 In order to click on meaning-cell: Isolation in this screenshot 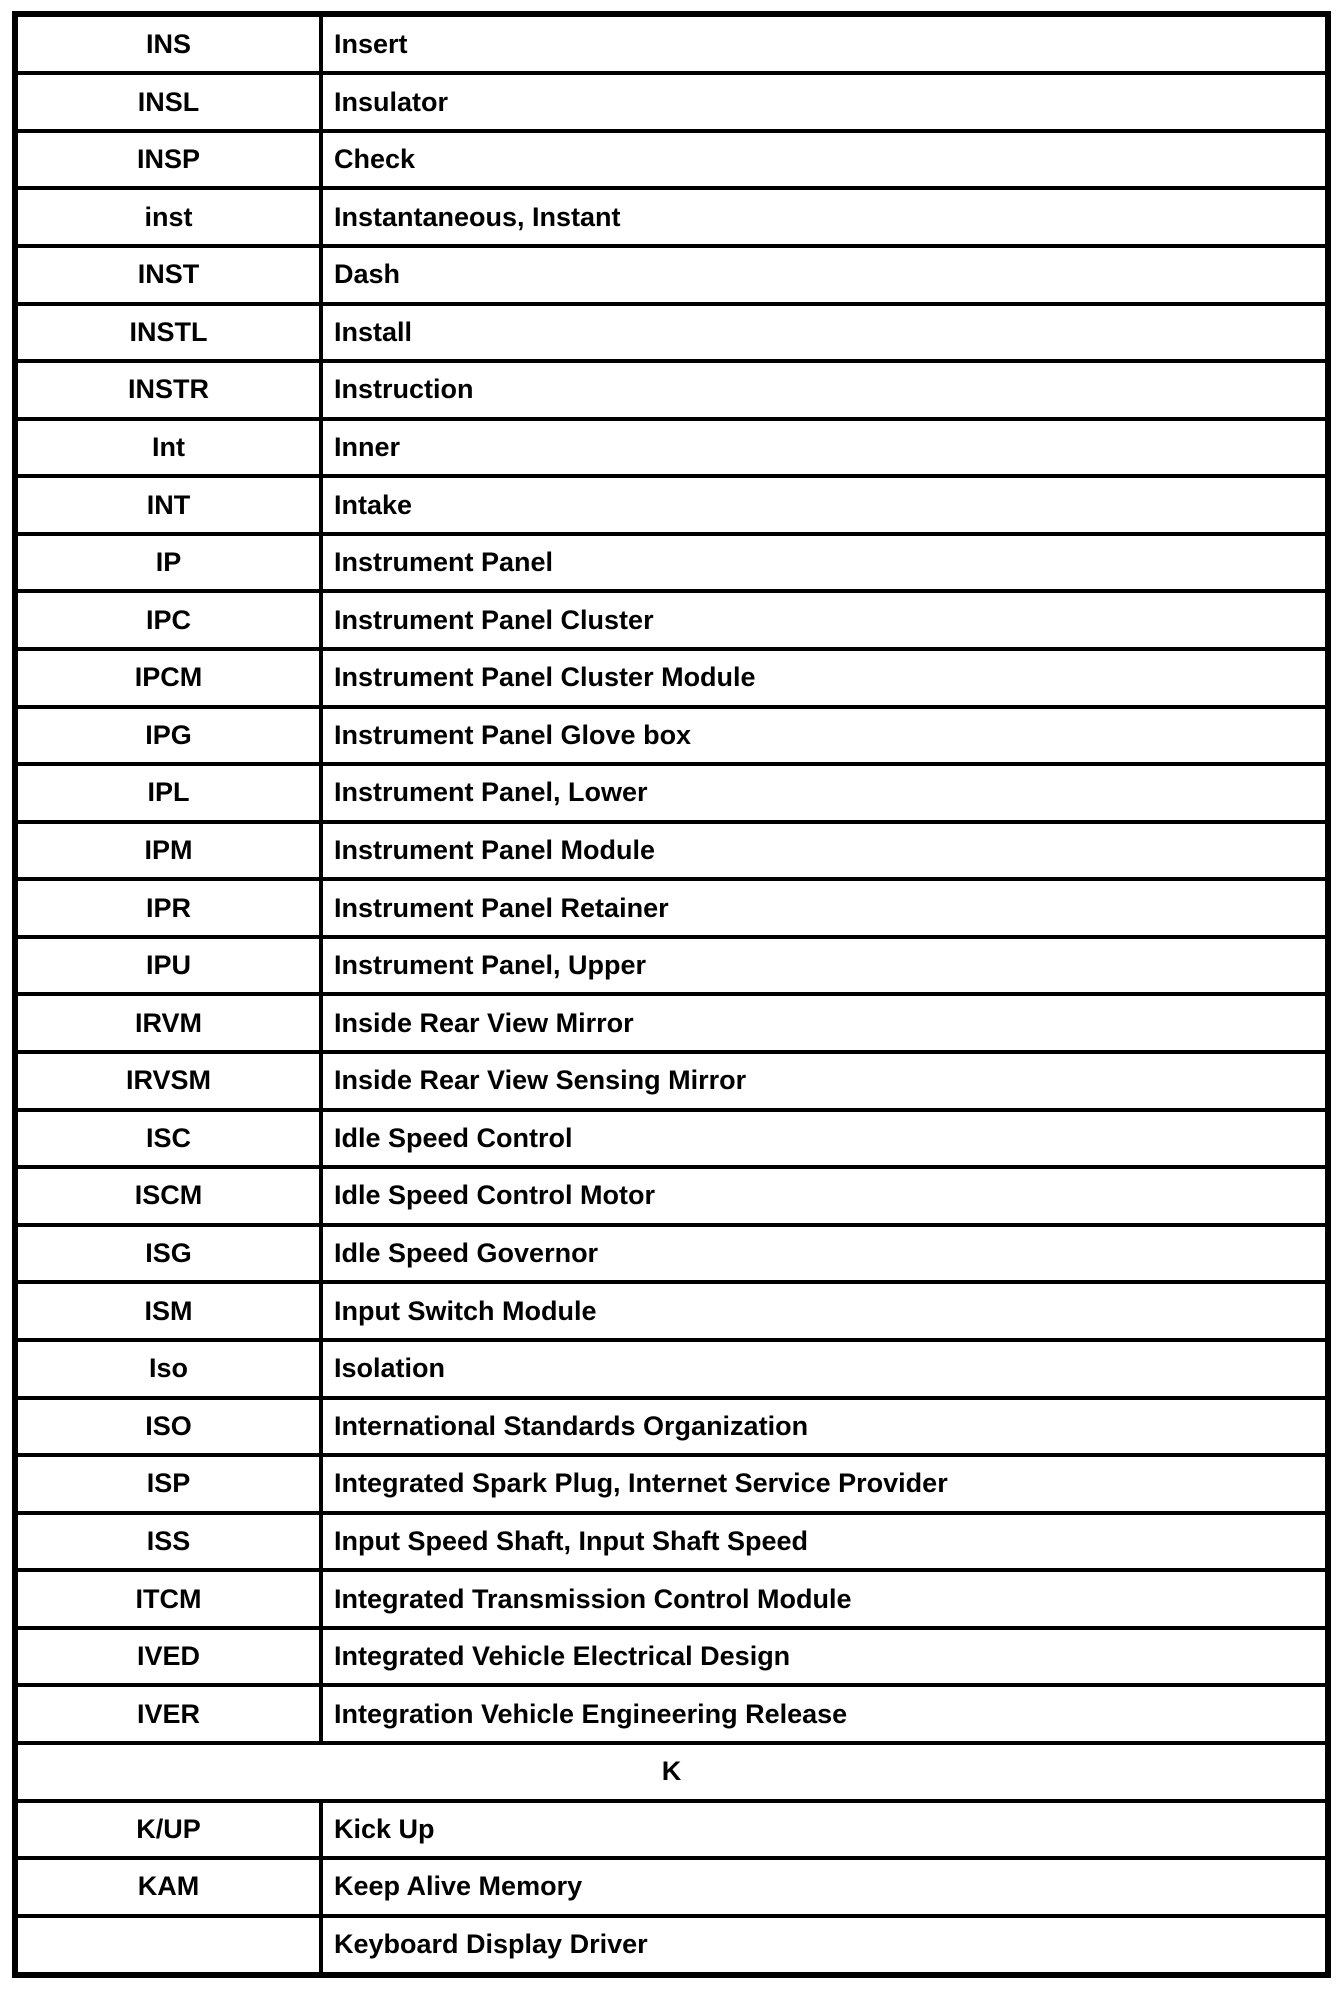, I will do `click(824, 1368)`.